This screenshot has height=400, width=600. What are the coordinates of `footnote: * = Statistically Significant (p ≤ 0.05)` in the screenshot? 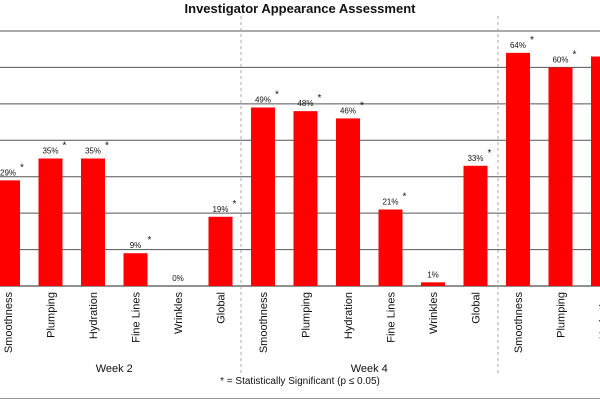 It's located at (300, 381).